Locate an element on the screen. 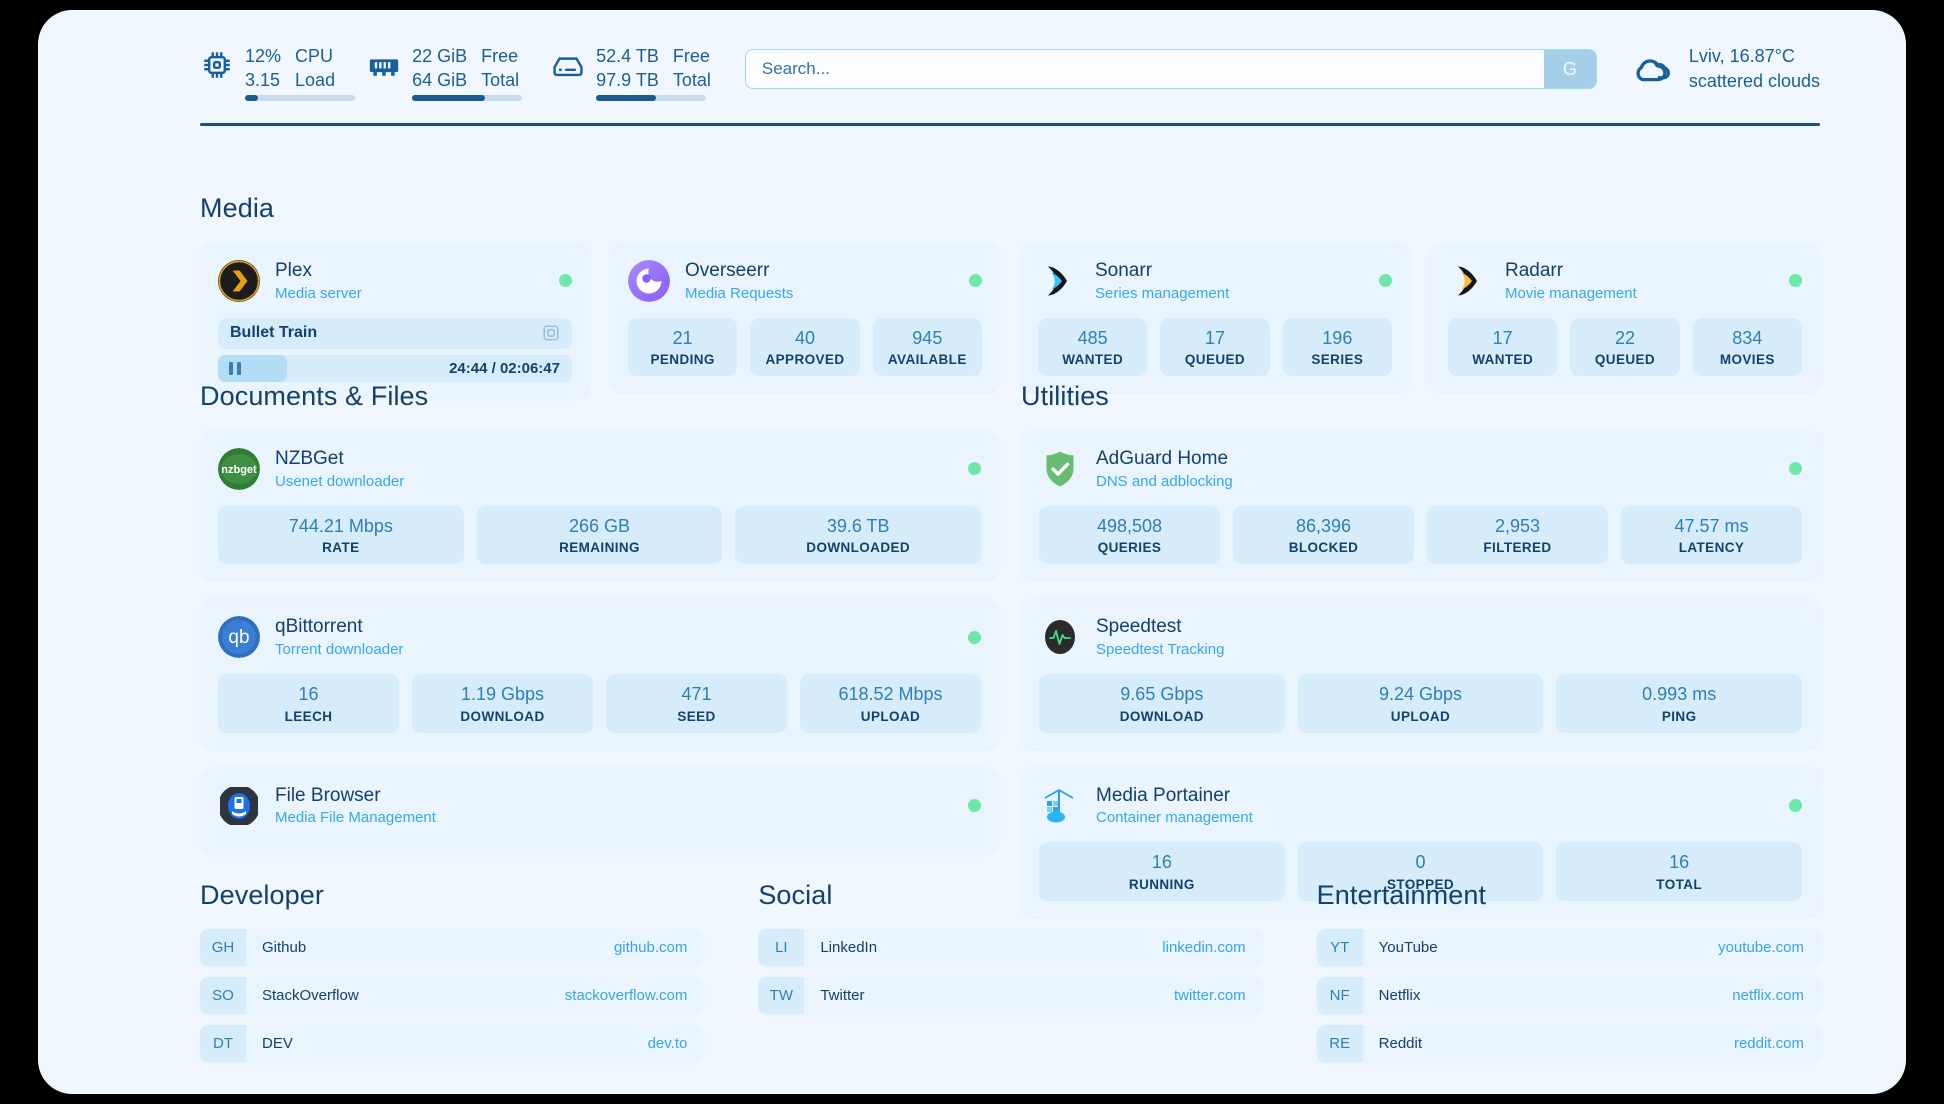 The image size is (1944, 1104). top-bar: 12% 3.15 CPU Load is located at coordinates (1010, 69).